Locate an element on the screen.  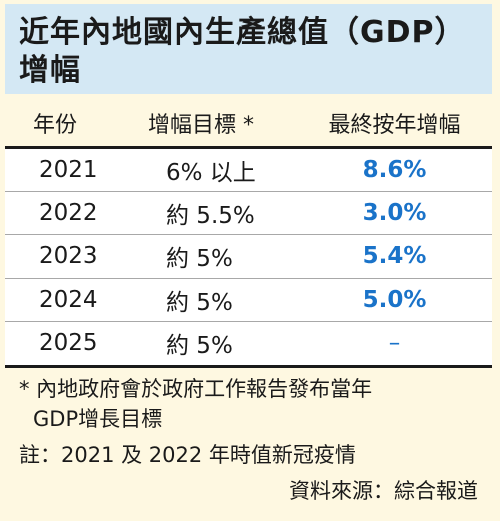
cell-final: 5.0% is located at coordinates (394, 299).